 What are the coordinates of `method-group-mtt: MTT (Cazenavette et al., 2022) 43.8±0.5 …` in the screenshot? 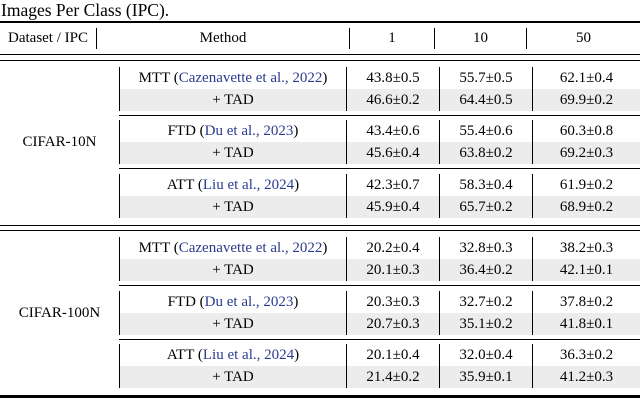 It's located at (379, 88).